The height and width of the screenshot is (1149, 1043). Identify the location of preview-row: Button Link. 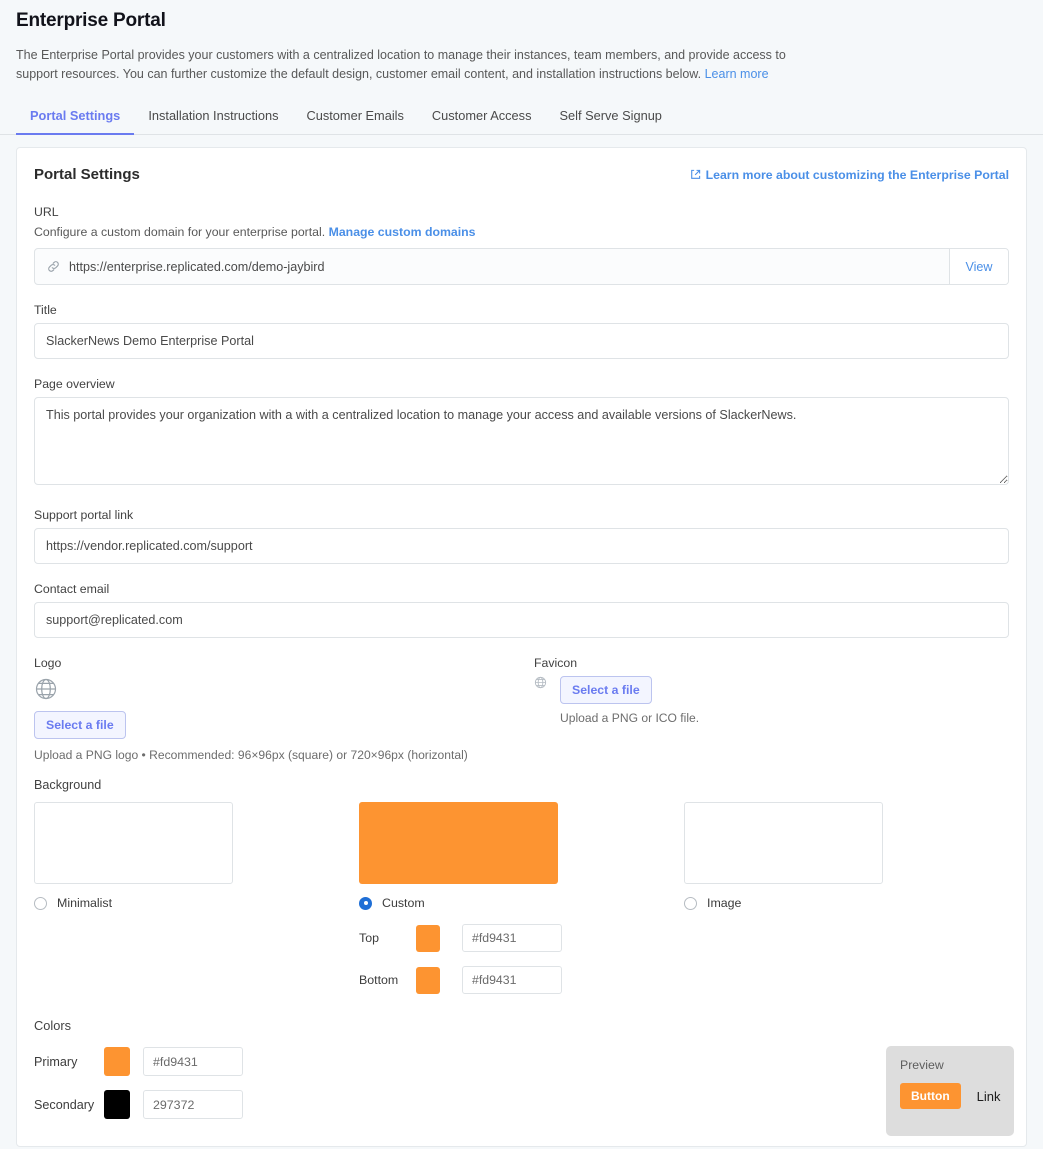
(950, 1096).